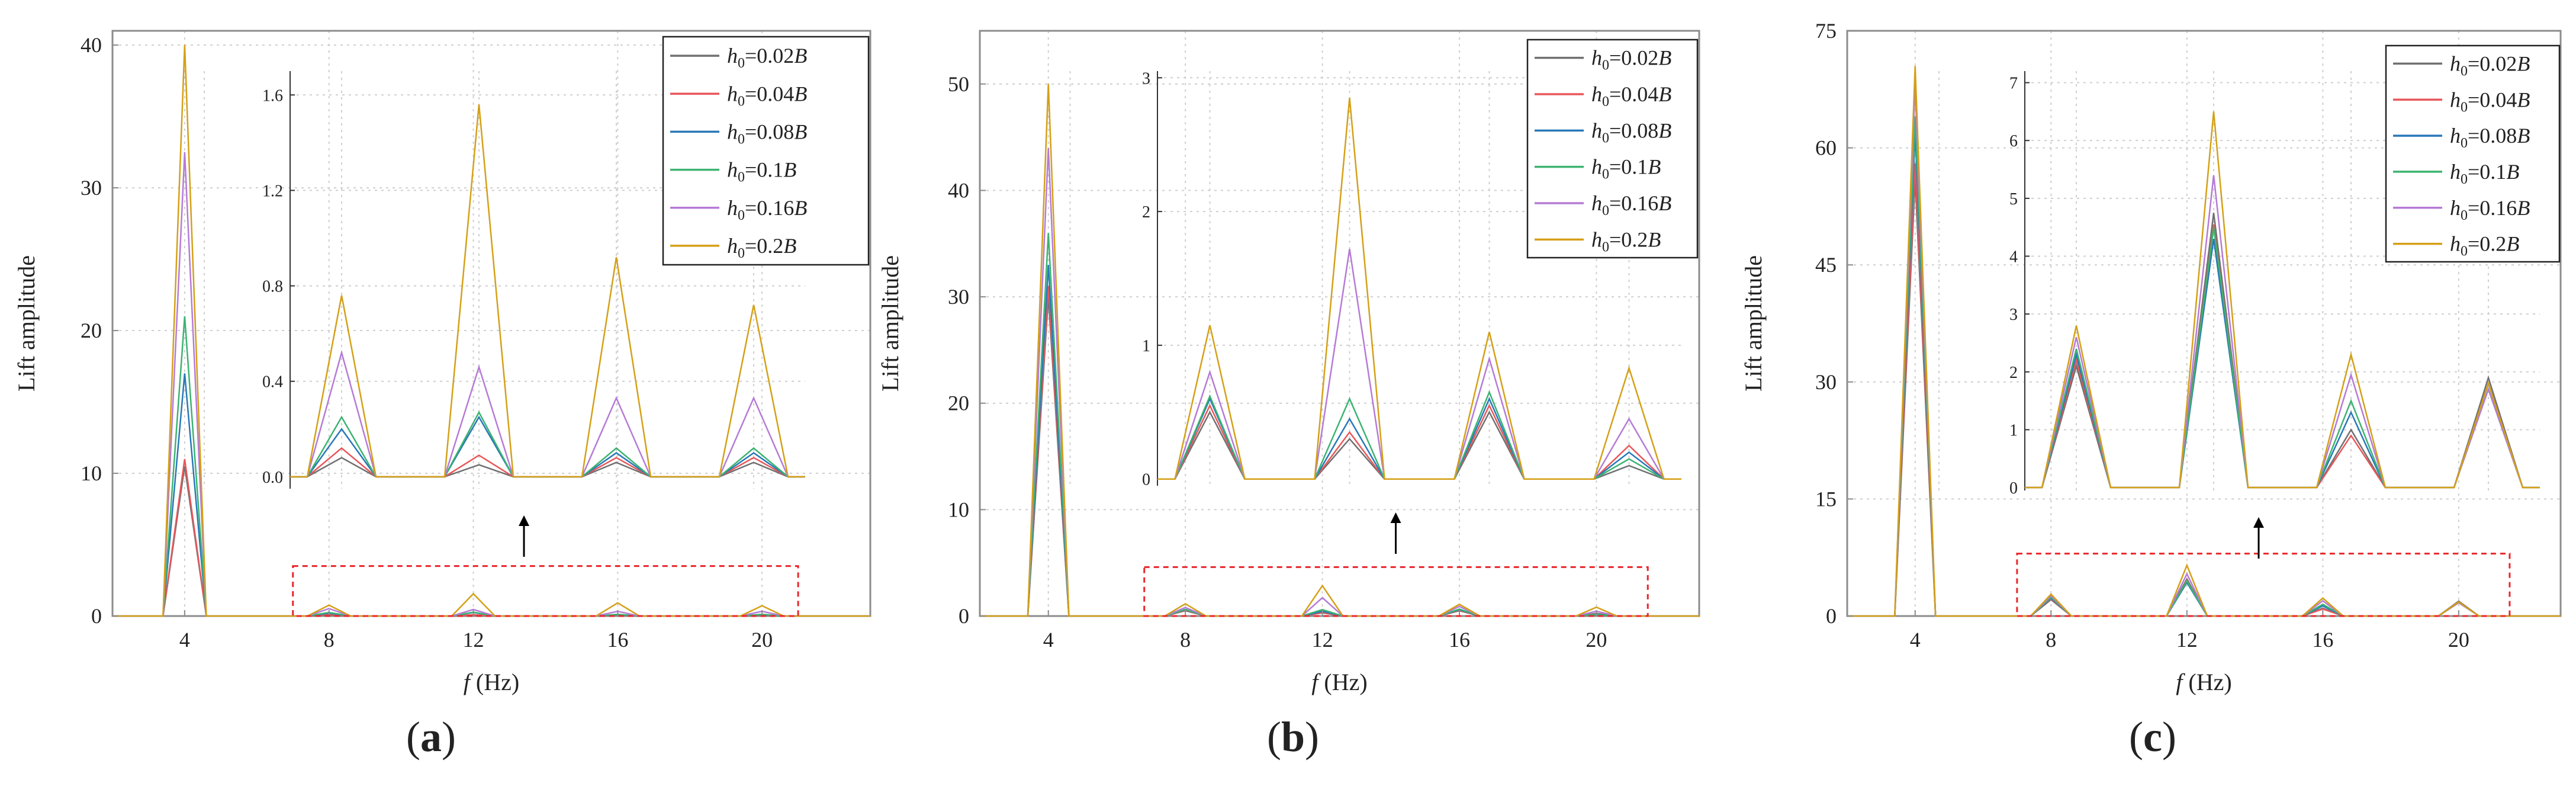 This screenshot has height=789, width=2576. I want to click on inset-y-tick-label: 6, so click(2013, 141).